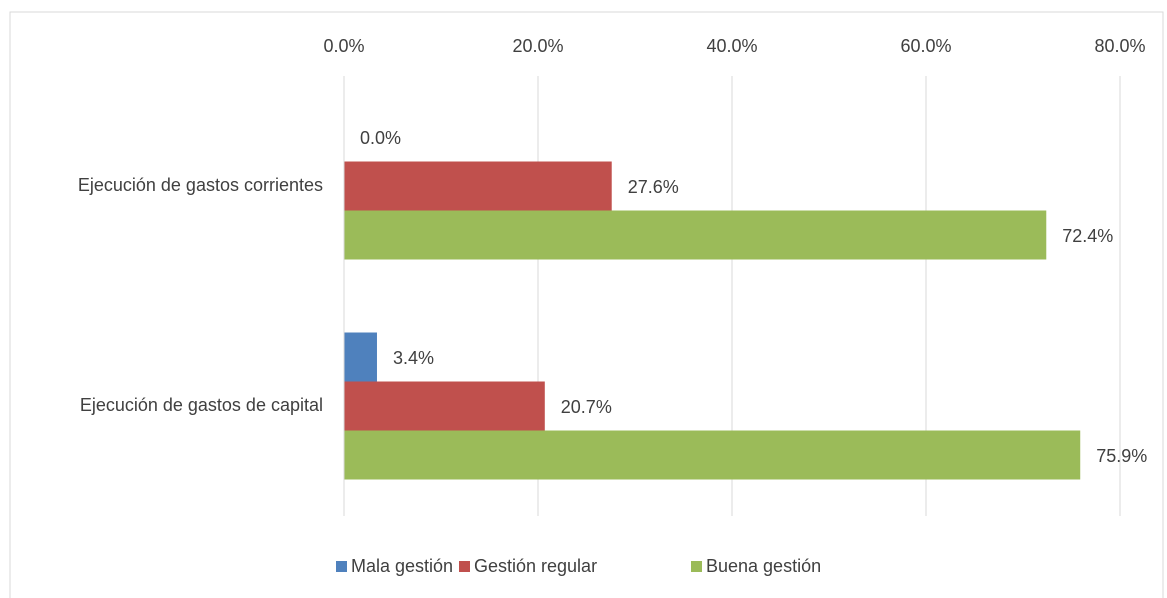 This screenshot has height=598, width=1167. Describe the element at coordinates (535, 566) in the screenshot. I see `legend-label: Gestión regular` at that location.